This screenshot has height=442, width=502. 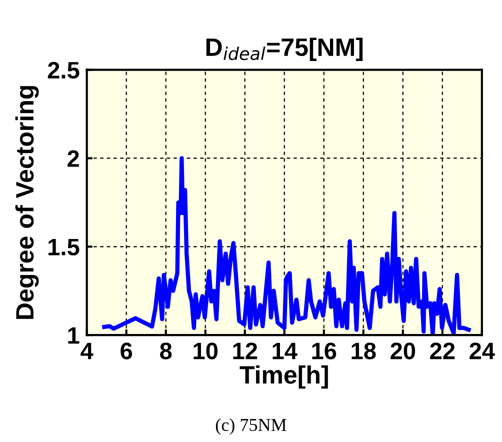 What do you see at coordinates (64, 70) in the screenshot?
I see `y-tick-label: 2.5` at bounding box center [64, 70].